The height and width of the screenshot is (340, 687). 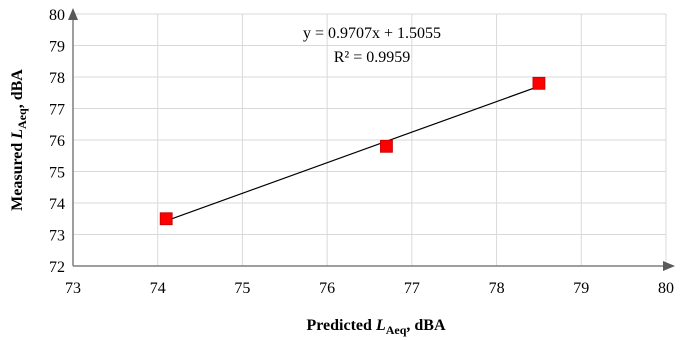 What do you see at coordinates (57, 236) in the screenshot?
I see `y-tick-label: 73` at bounding box center [57, 236].